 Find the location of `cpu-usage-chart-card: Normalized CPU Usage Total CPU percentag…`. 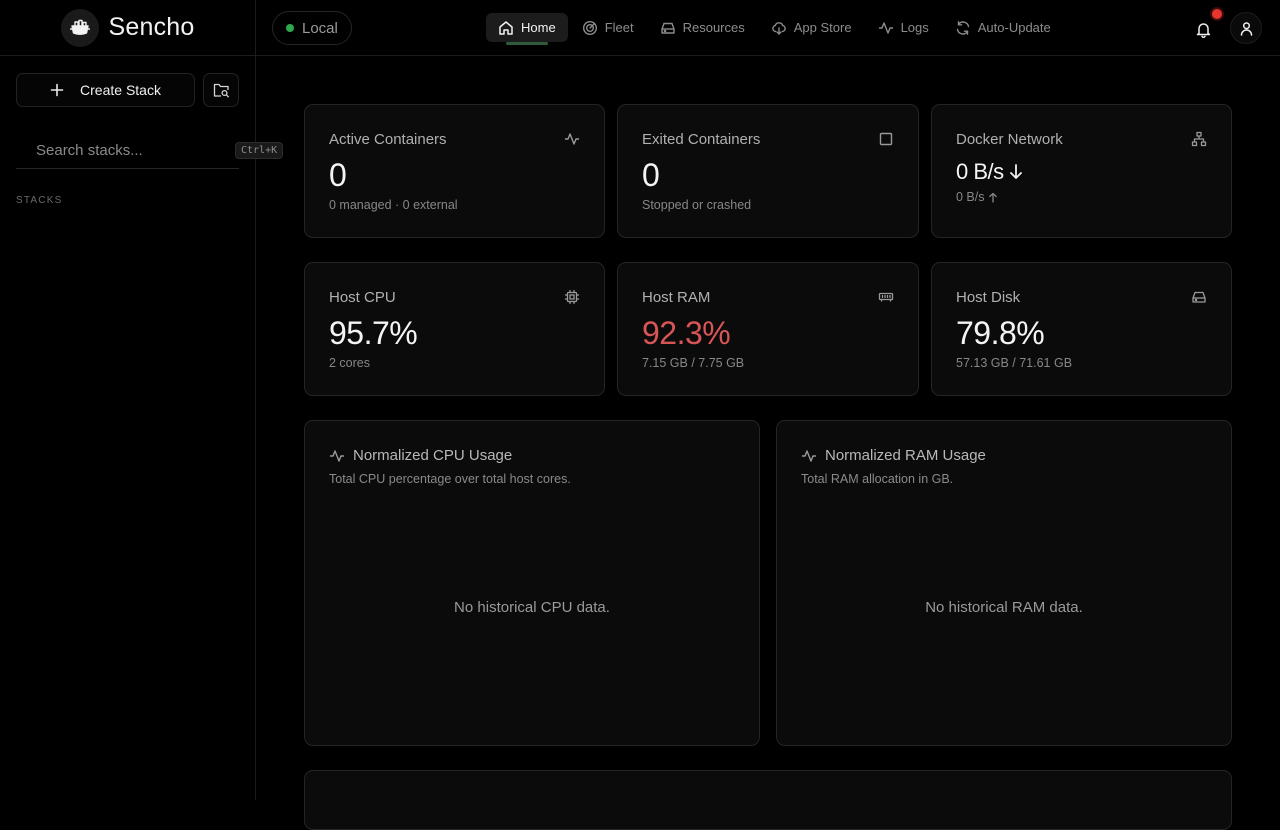

cpu-usage-chart-card: Normalized CPU Usage Total CPU percentag… is located at coordinates (532, 583).